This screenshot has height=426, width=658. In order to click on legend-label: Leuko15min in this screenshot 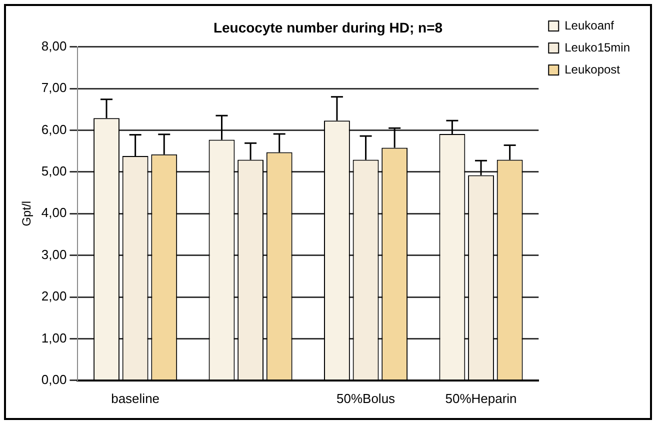, I will do `click(597, 47)`.